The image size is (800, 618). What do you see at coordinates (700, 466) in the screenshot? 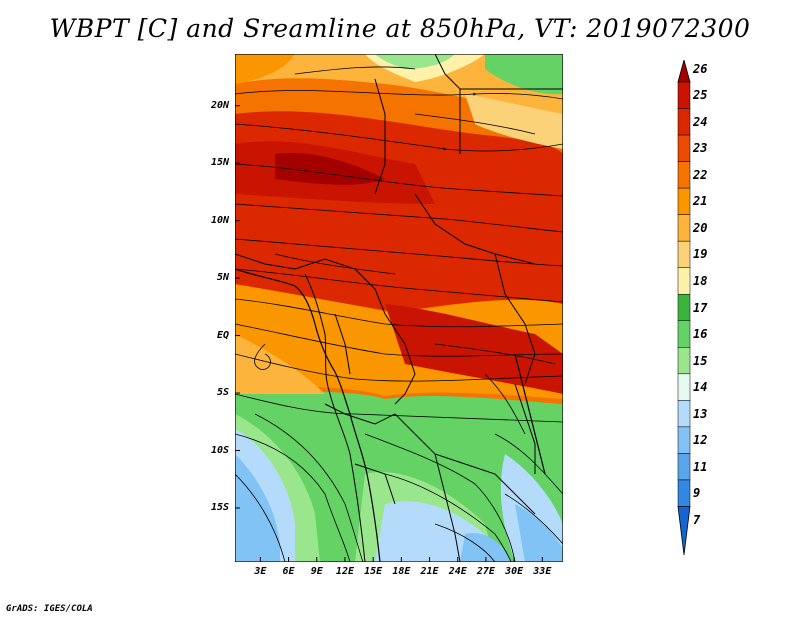
I see `colorbar-level-label: 11` at bounding box center [700, 466].